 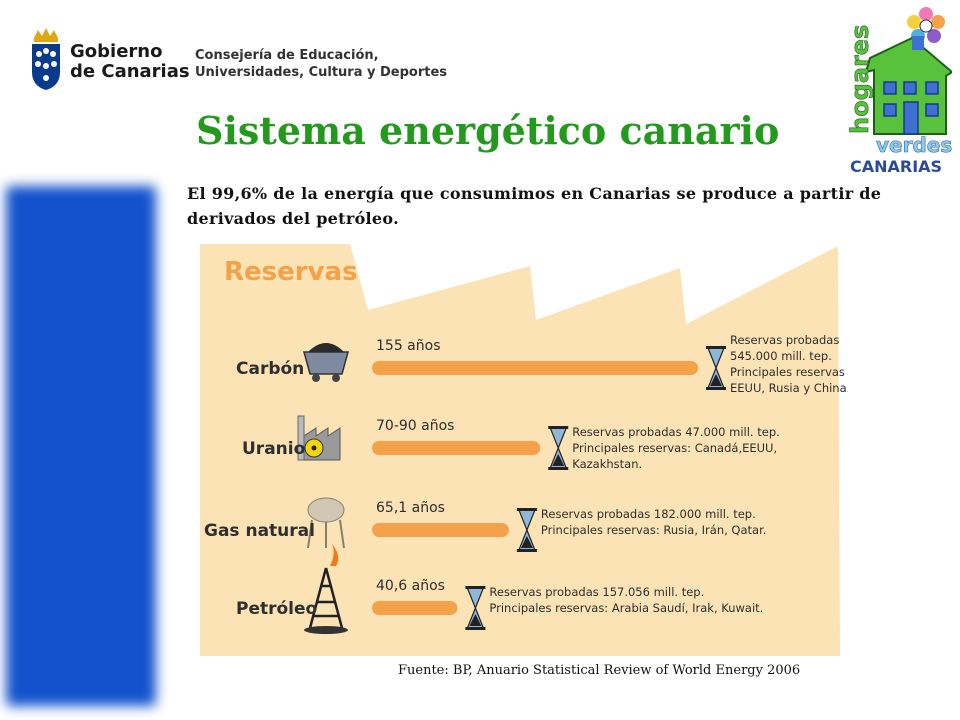 What do you see at coordinates (321, 72) in the screenshot?
I see `consejeria-line-2: Universidades, Cultura y Deportes` at bounding box center [321, 72].